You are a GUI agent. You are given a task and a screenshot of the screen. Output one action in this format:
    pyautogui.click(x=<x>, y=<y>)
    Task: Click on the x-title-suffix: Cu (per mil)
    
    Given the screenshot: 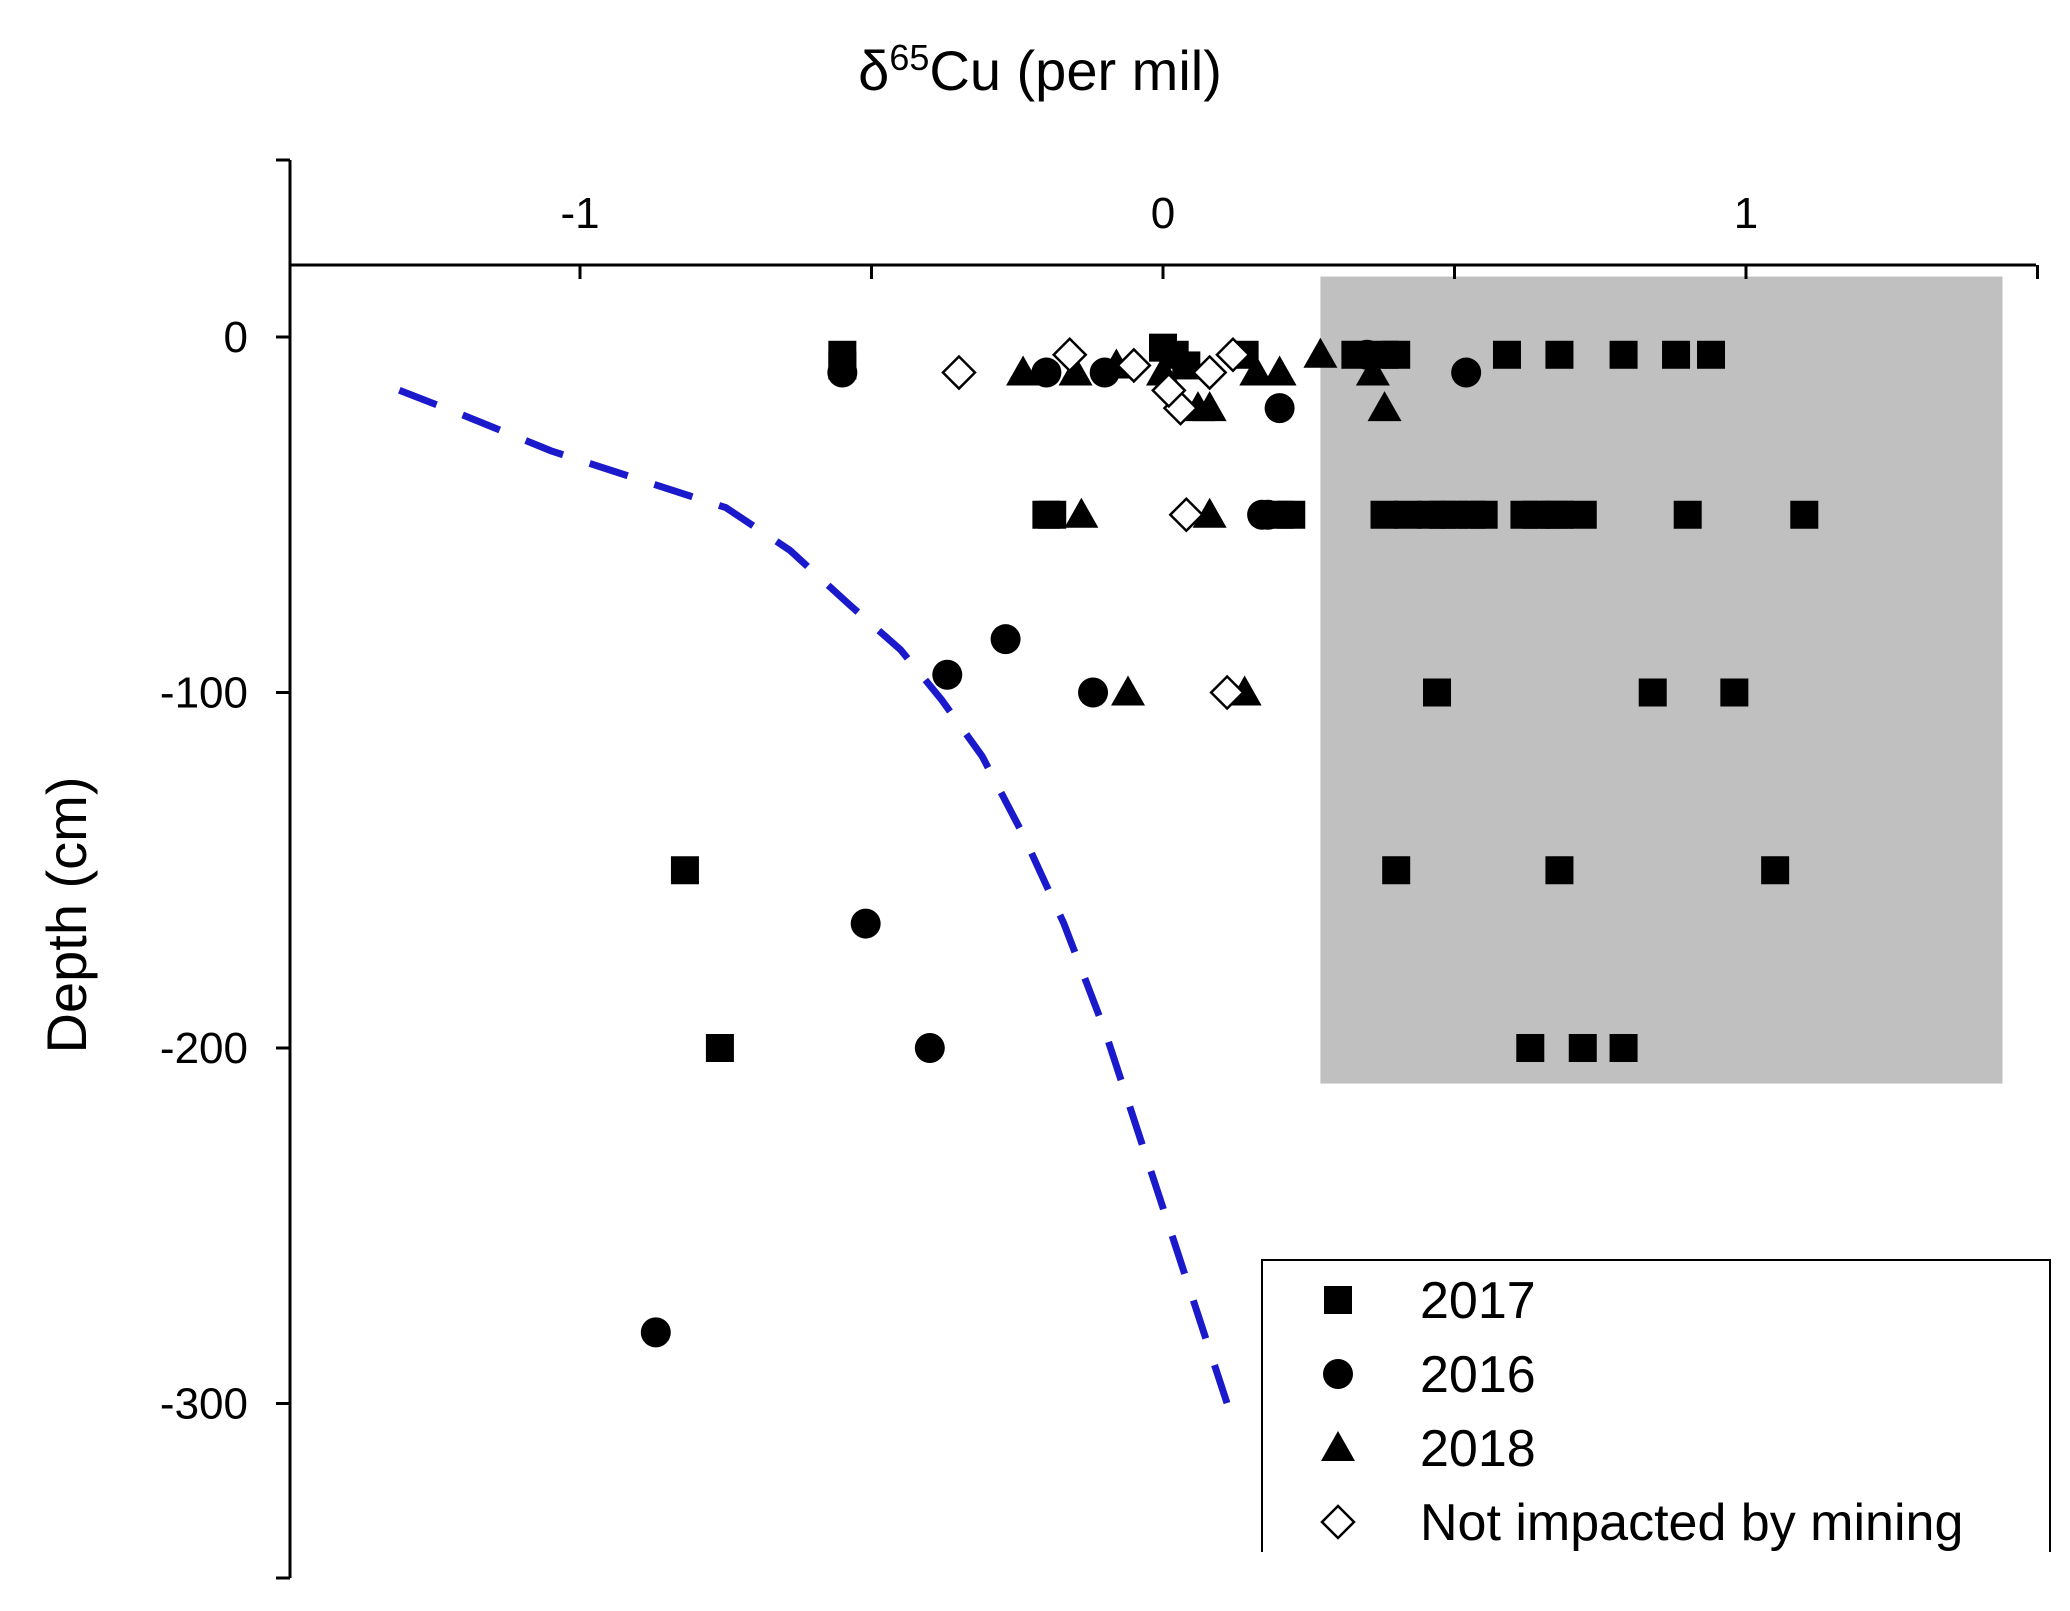 What is the action you would take?
    pyautogui.click(x=1075, y=70)
    